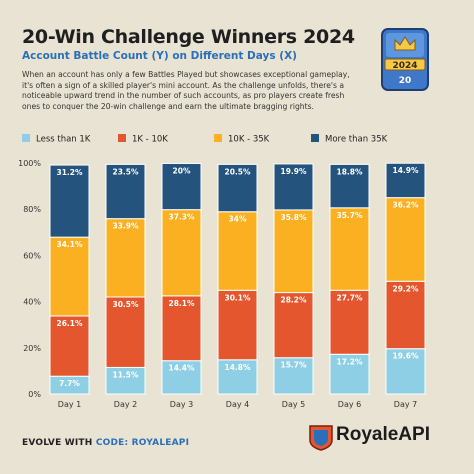  Describe the element at coordinates (181, 303) in the screenshot. I see `bar-value-label: 28.1%` at that location.